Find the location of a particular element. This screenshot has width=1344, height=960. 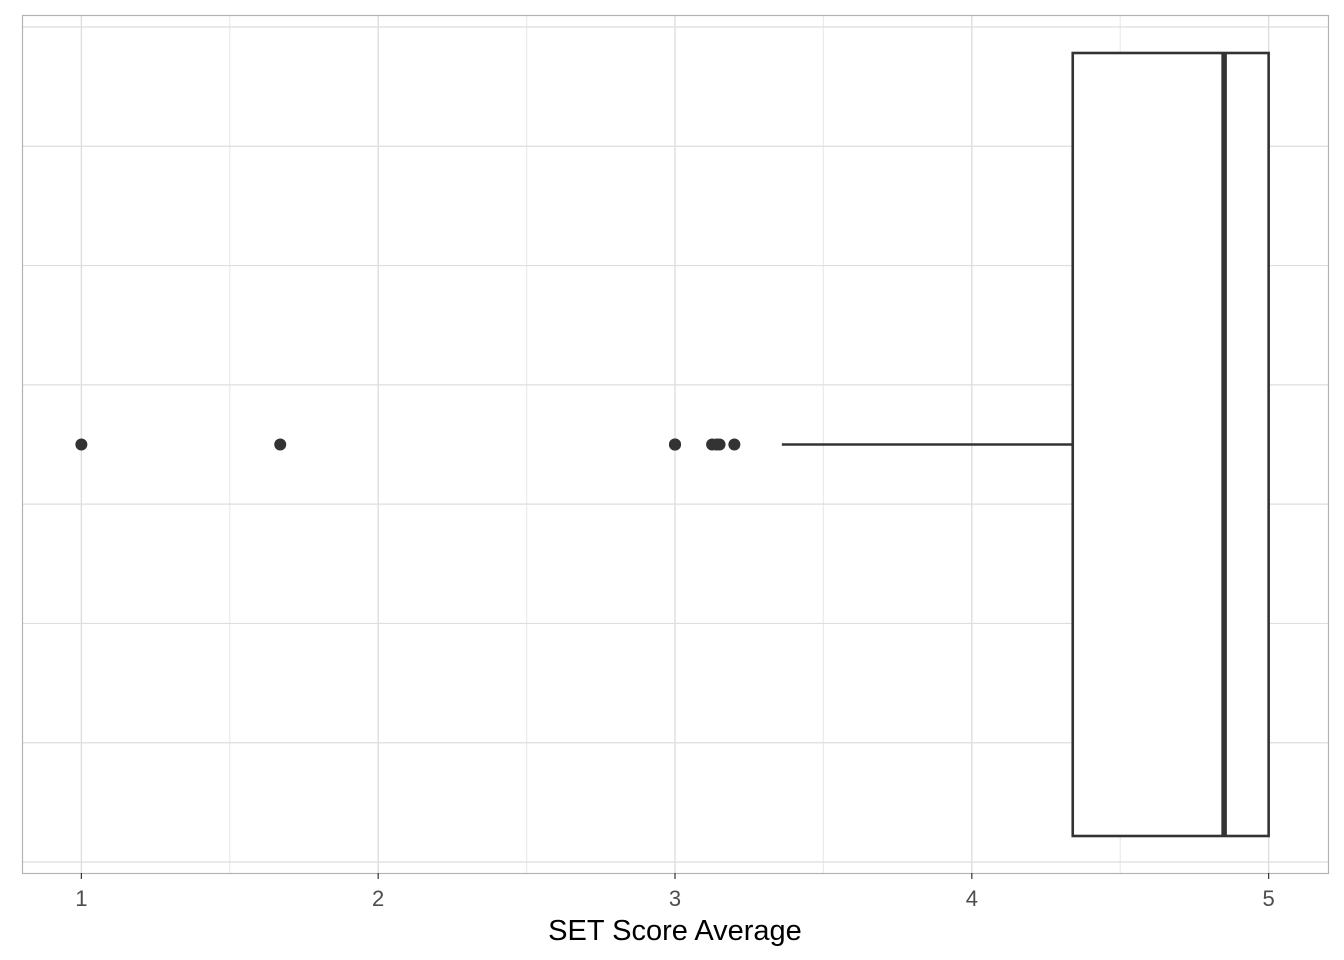

x-axis-title: SET Score Average is located at coordinates (675, 931).